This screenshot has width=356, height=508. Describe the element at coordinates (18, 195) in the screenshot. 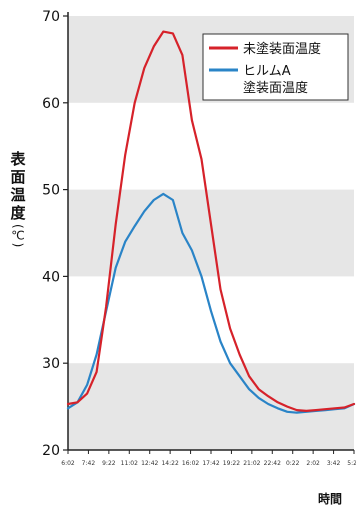

I see `y-axis-label-char: 温` at that location.